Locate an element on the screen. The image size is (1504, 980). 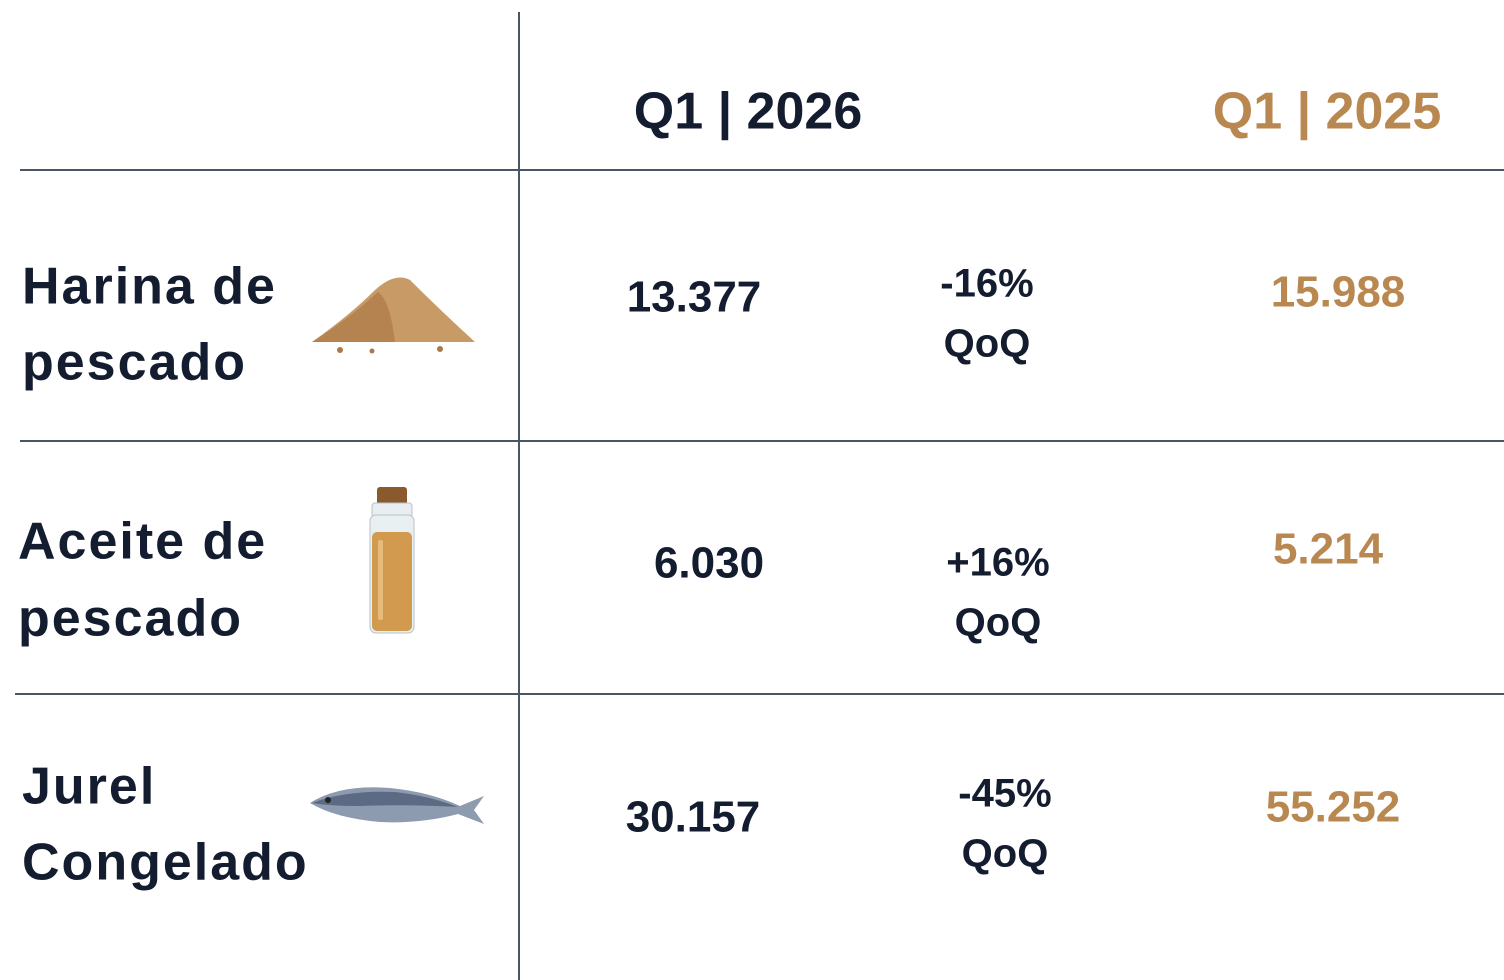
fish-icon is located at coordinates (397, 805).